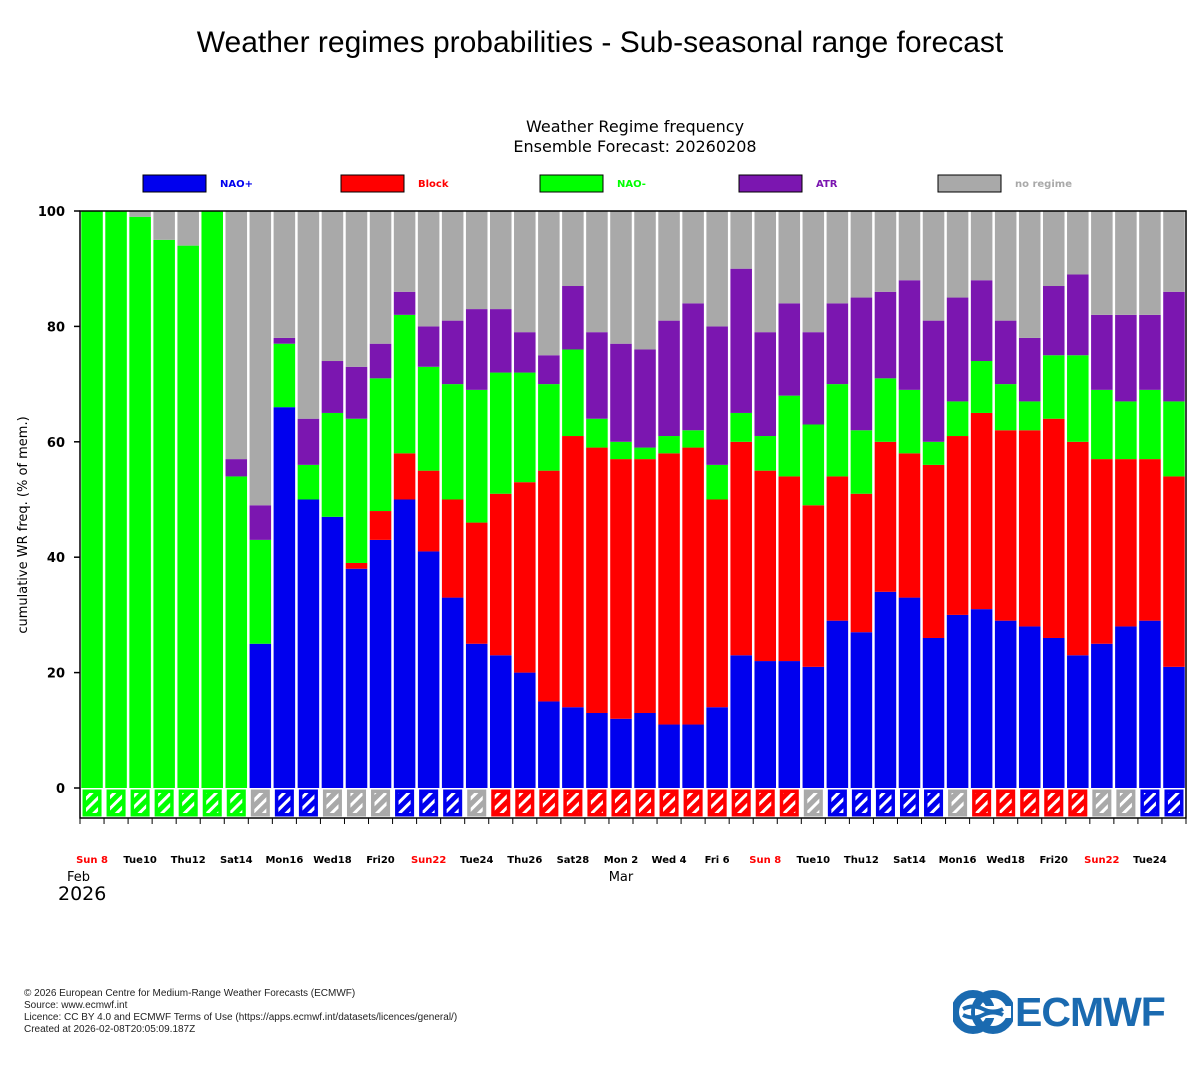  I want to click on y-tick-label: 100, so click(51, 212).